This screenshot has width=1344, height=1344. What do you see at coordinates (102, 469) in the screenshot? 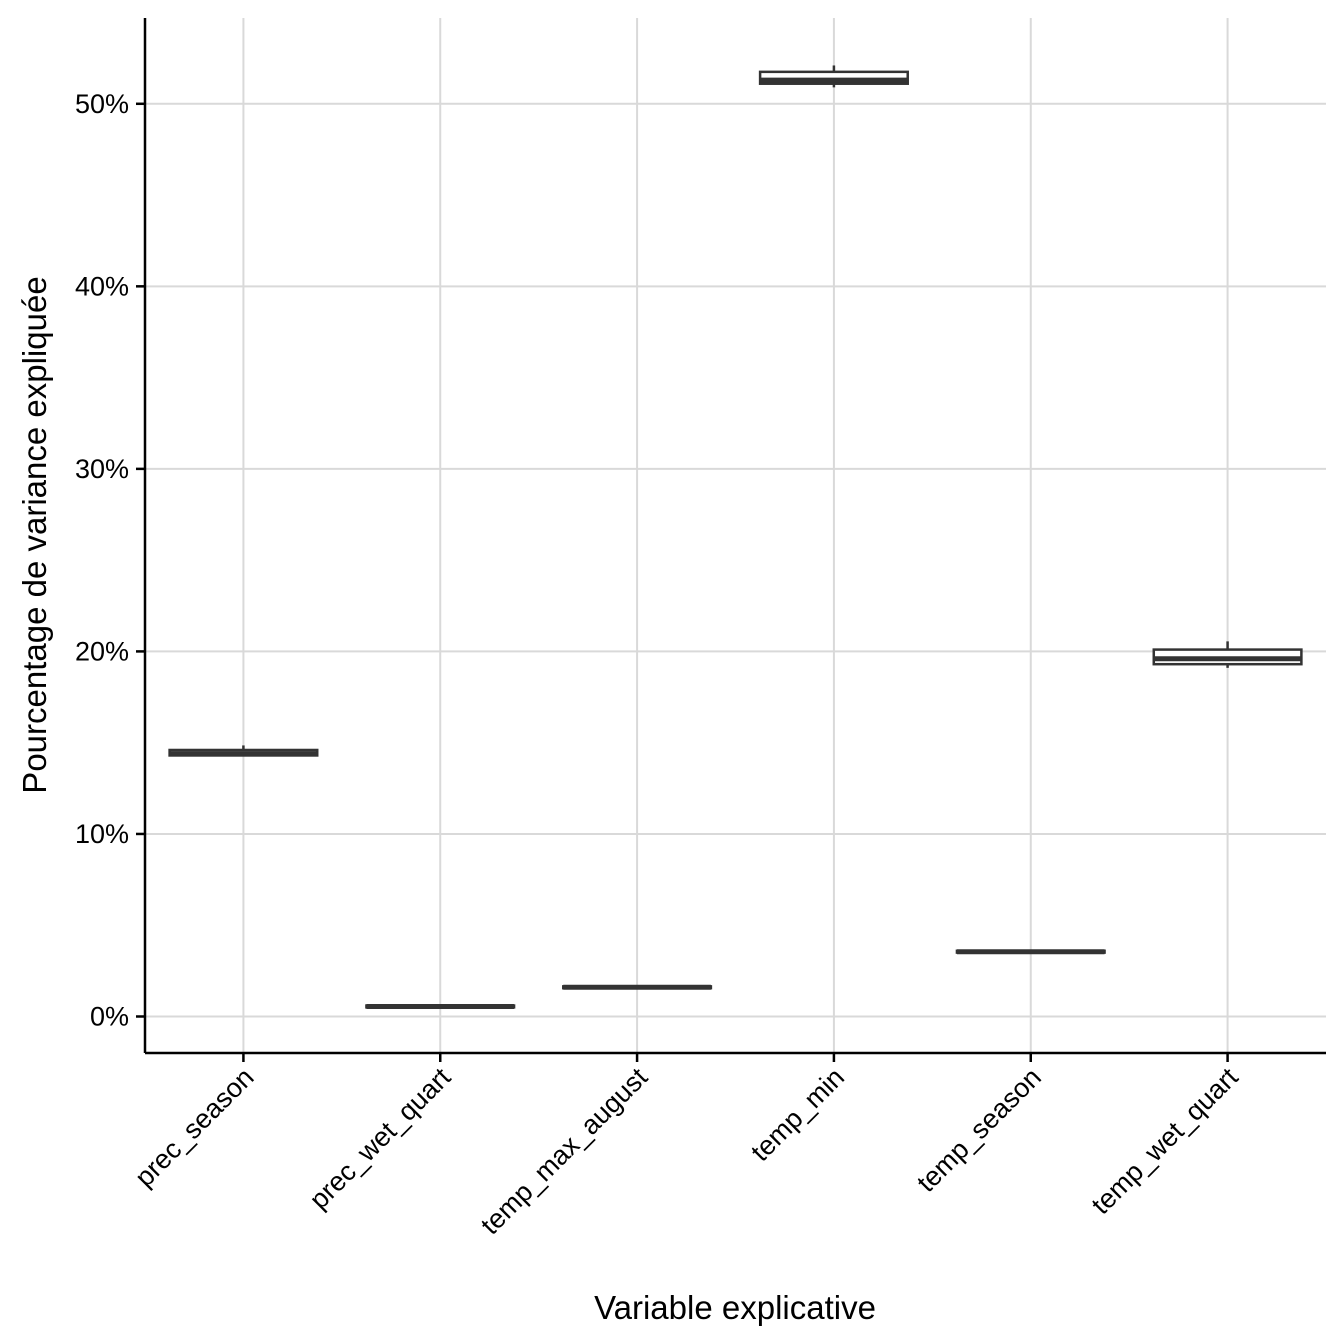
I see `y-tick-label: 30%` at bounding box center [102, 469].